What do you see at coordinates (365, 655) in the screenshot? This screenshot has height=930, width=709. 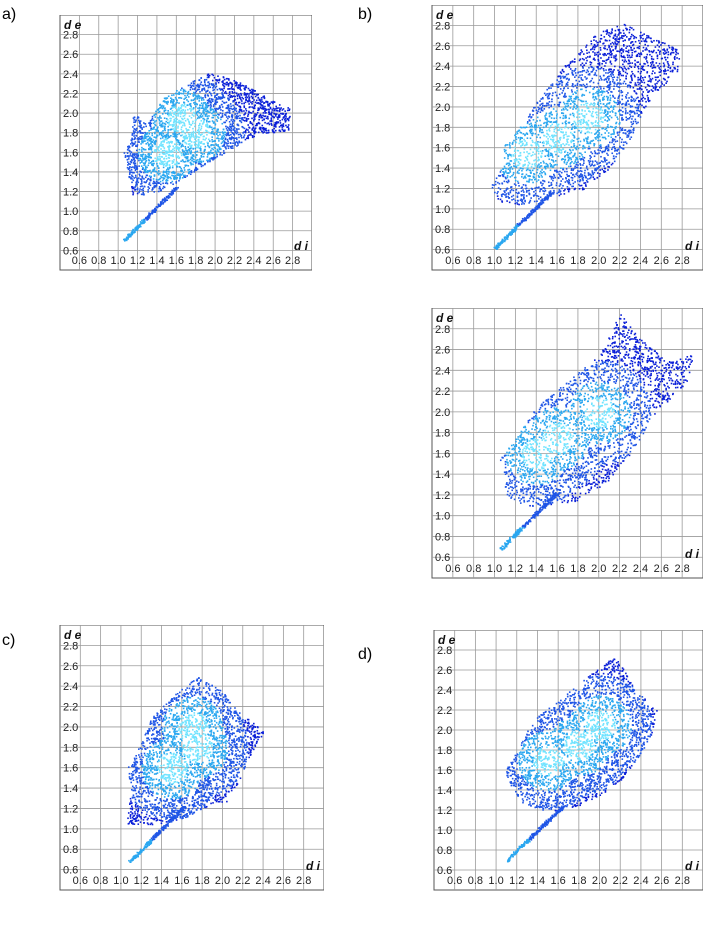 I see `panel-label-d: d)` at bounding box center [365, 655].